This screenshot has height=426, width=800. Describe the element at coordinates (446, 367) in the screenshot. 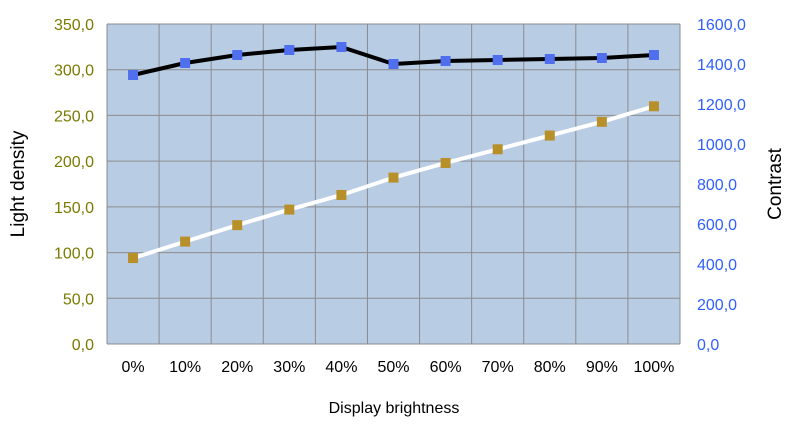

I see `x-tick-label: 60%` at that location.